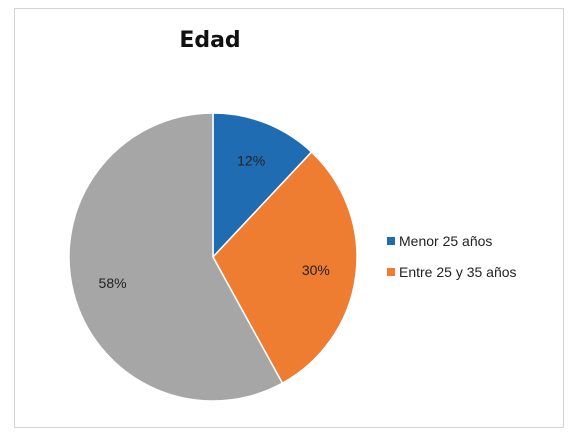  I want to click on legend-label-0: Menor 25 años, so click(446, 241).